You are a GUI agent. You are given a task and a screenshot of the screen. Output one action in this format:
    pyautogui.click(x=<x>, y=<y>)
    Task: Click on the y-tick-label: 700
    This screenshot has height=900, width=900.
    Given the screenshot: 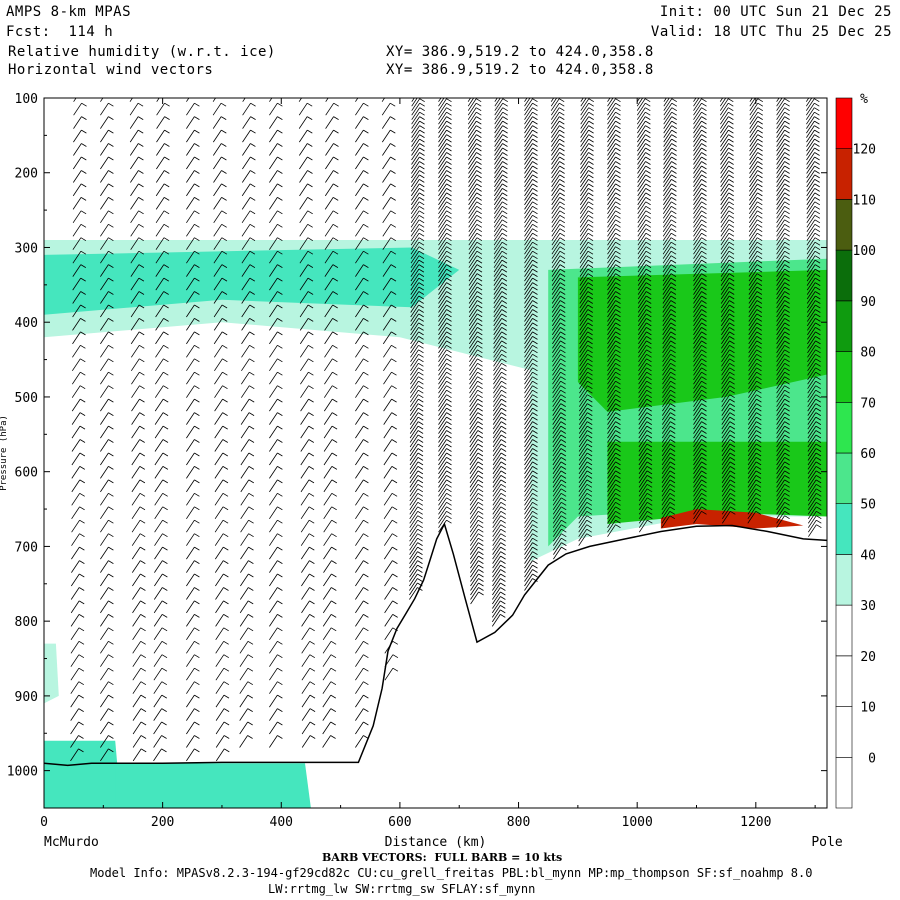 What is the action you would take?
    pyautogui.click(x=26, y=547)
    